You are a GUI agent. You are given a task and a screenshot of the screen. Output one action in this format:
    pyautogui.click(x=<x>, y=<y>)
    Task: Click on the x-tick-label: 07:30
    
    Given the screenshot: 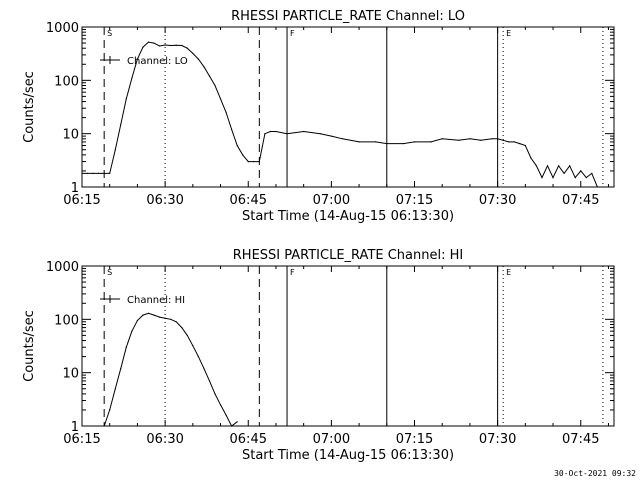 What is the action you would take?
    pyautogui.click(x=497, y=439)
    